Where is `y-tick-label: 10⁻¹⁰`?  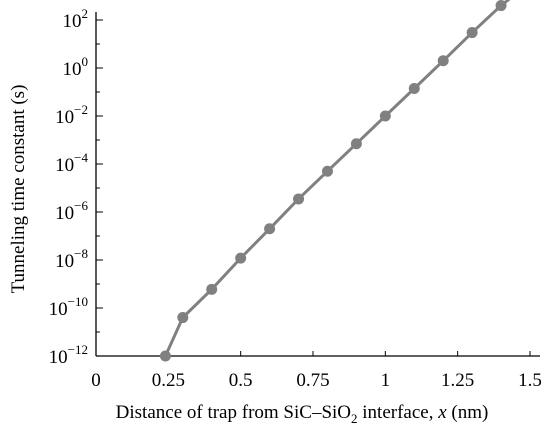 y-tick-label: 10⁻¹⁰ is located at coordinates (68, 307).